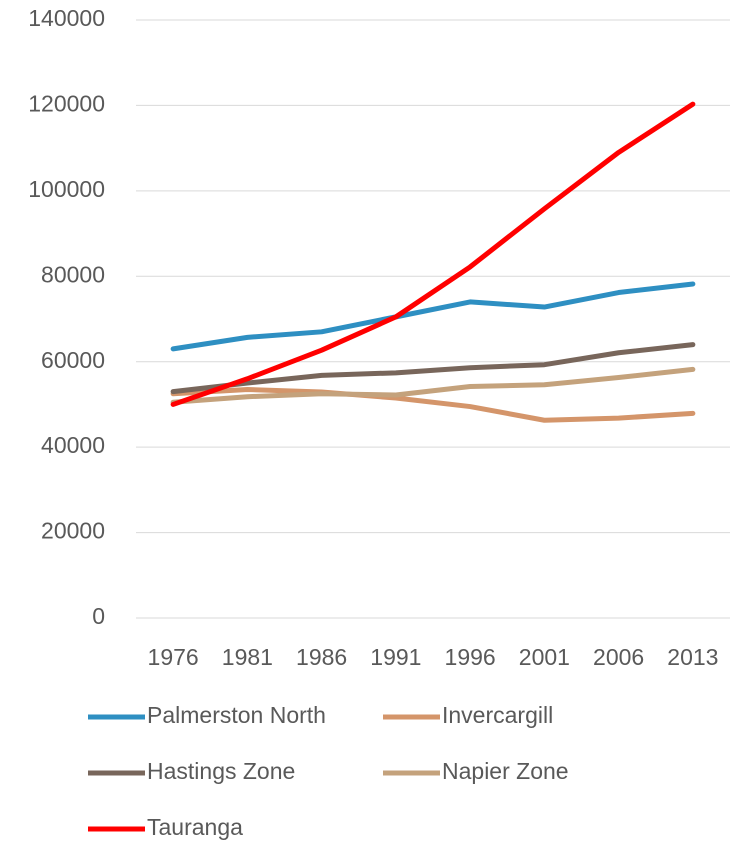  I want to click on y-tick-label: 0, so click(98, 616).